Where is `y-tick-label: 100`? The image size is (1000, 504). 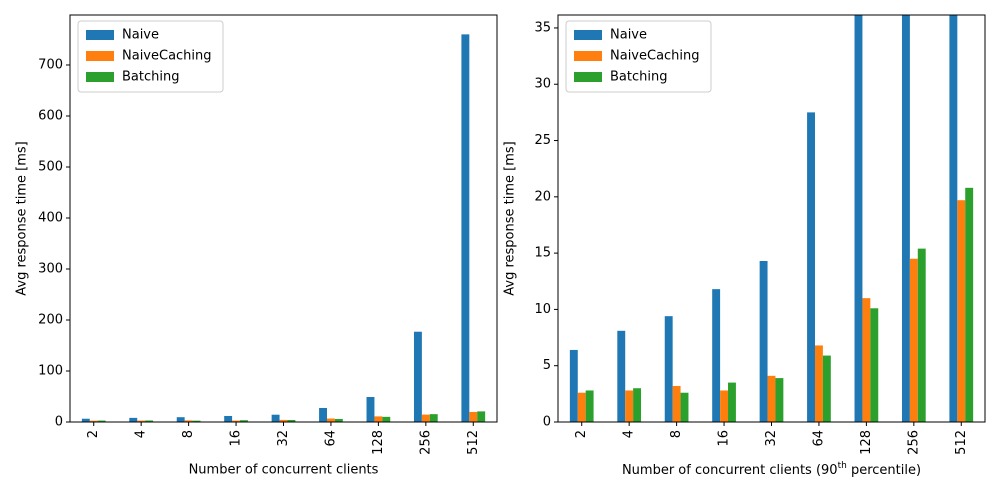 y-tick-label: 100 is located at coordinates (50, 370).